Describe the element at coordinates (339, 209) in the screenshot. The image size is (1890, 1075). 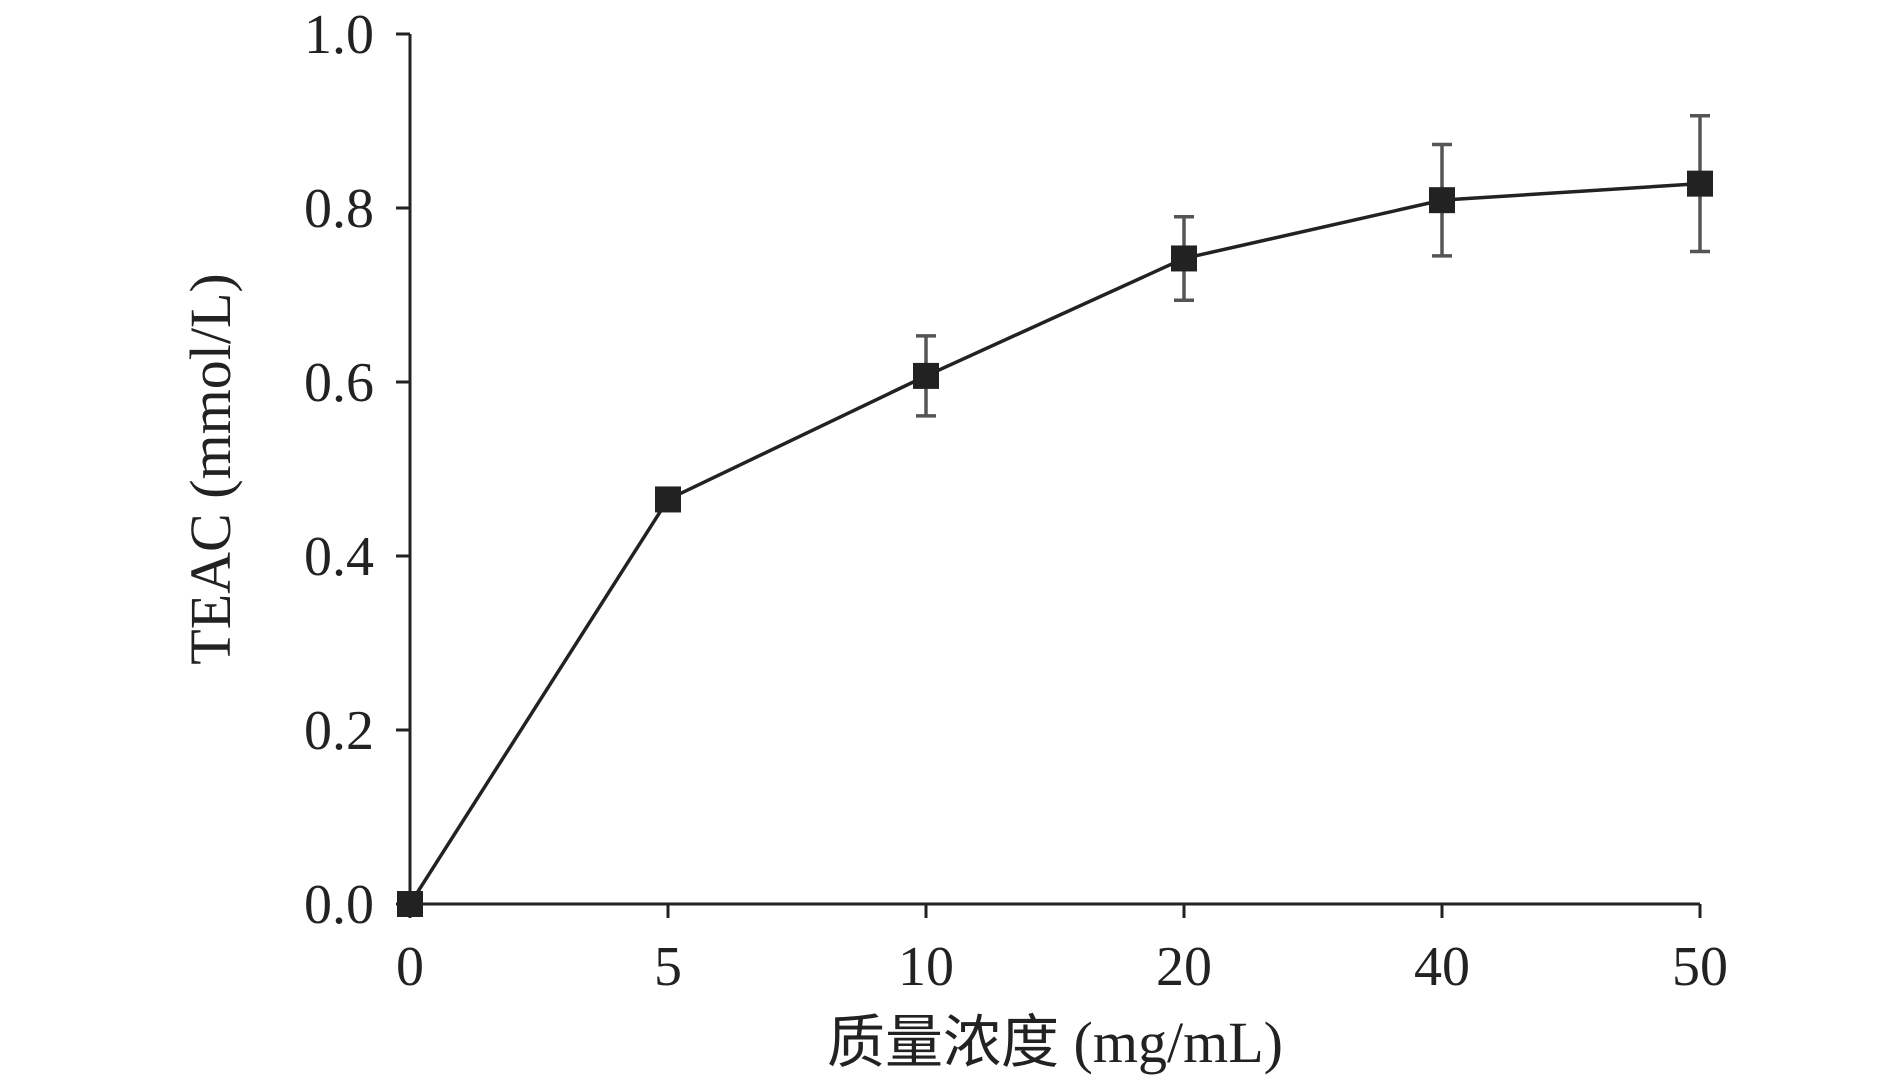
I see `y-tick-label: 0.8` at that location.